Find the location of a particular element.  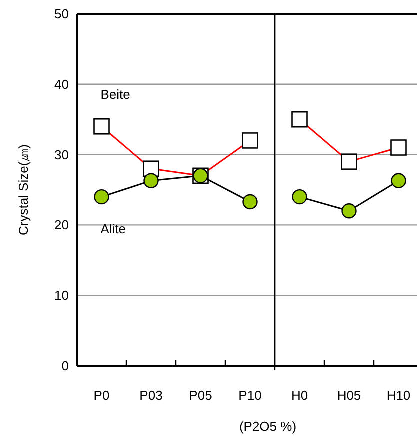

y-tick-label: 40 is located at coordinates (61, 84).